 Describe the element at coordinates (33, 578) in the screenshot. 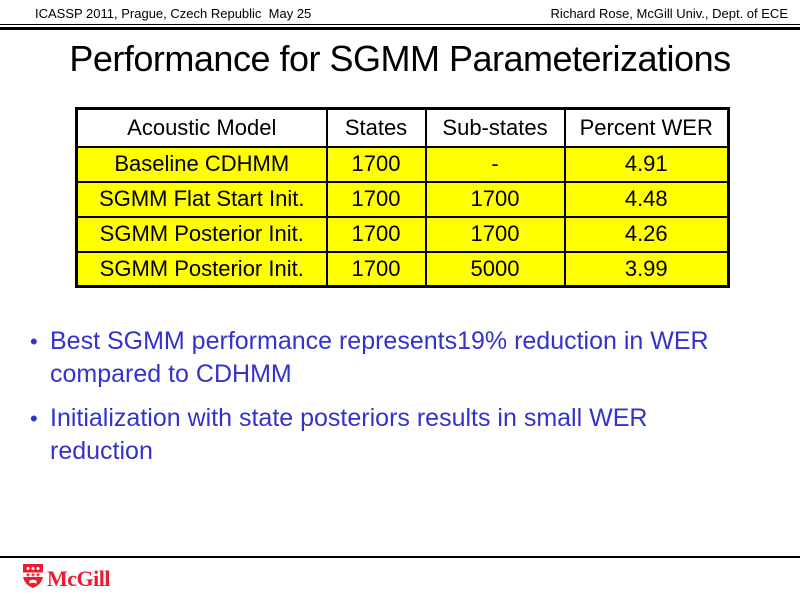

I see `mcgill-shield-icon` at that location.